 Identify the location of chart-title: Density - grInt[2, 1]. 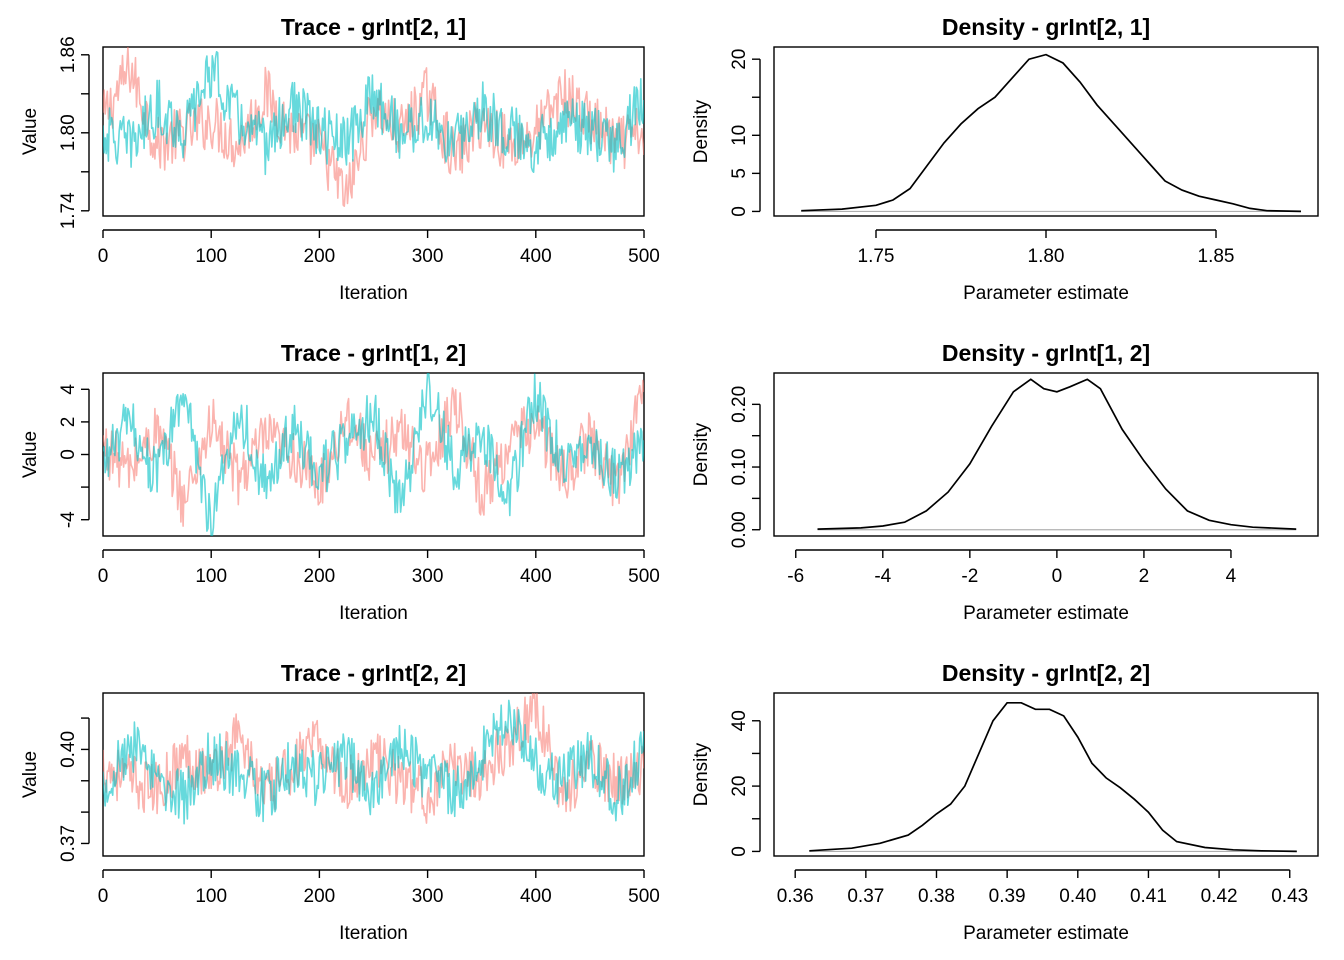
(1046, 27).